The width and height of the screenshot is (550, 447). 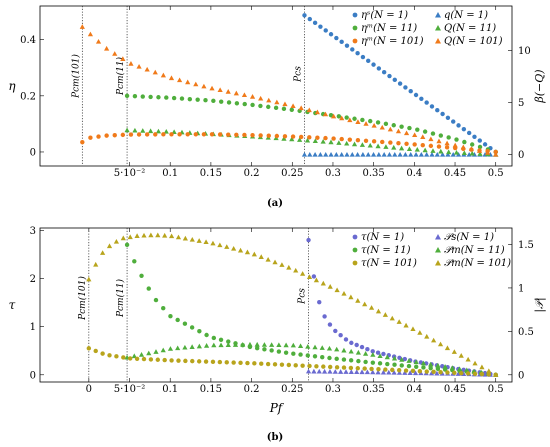 I want to click on x-tick-label: 0.5, so click(x=496, y=173).